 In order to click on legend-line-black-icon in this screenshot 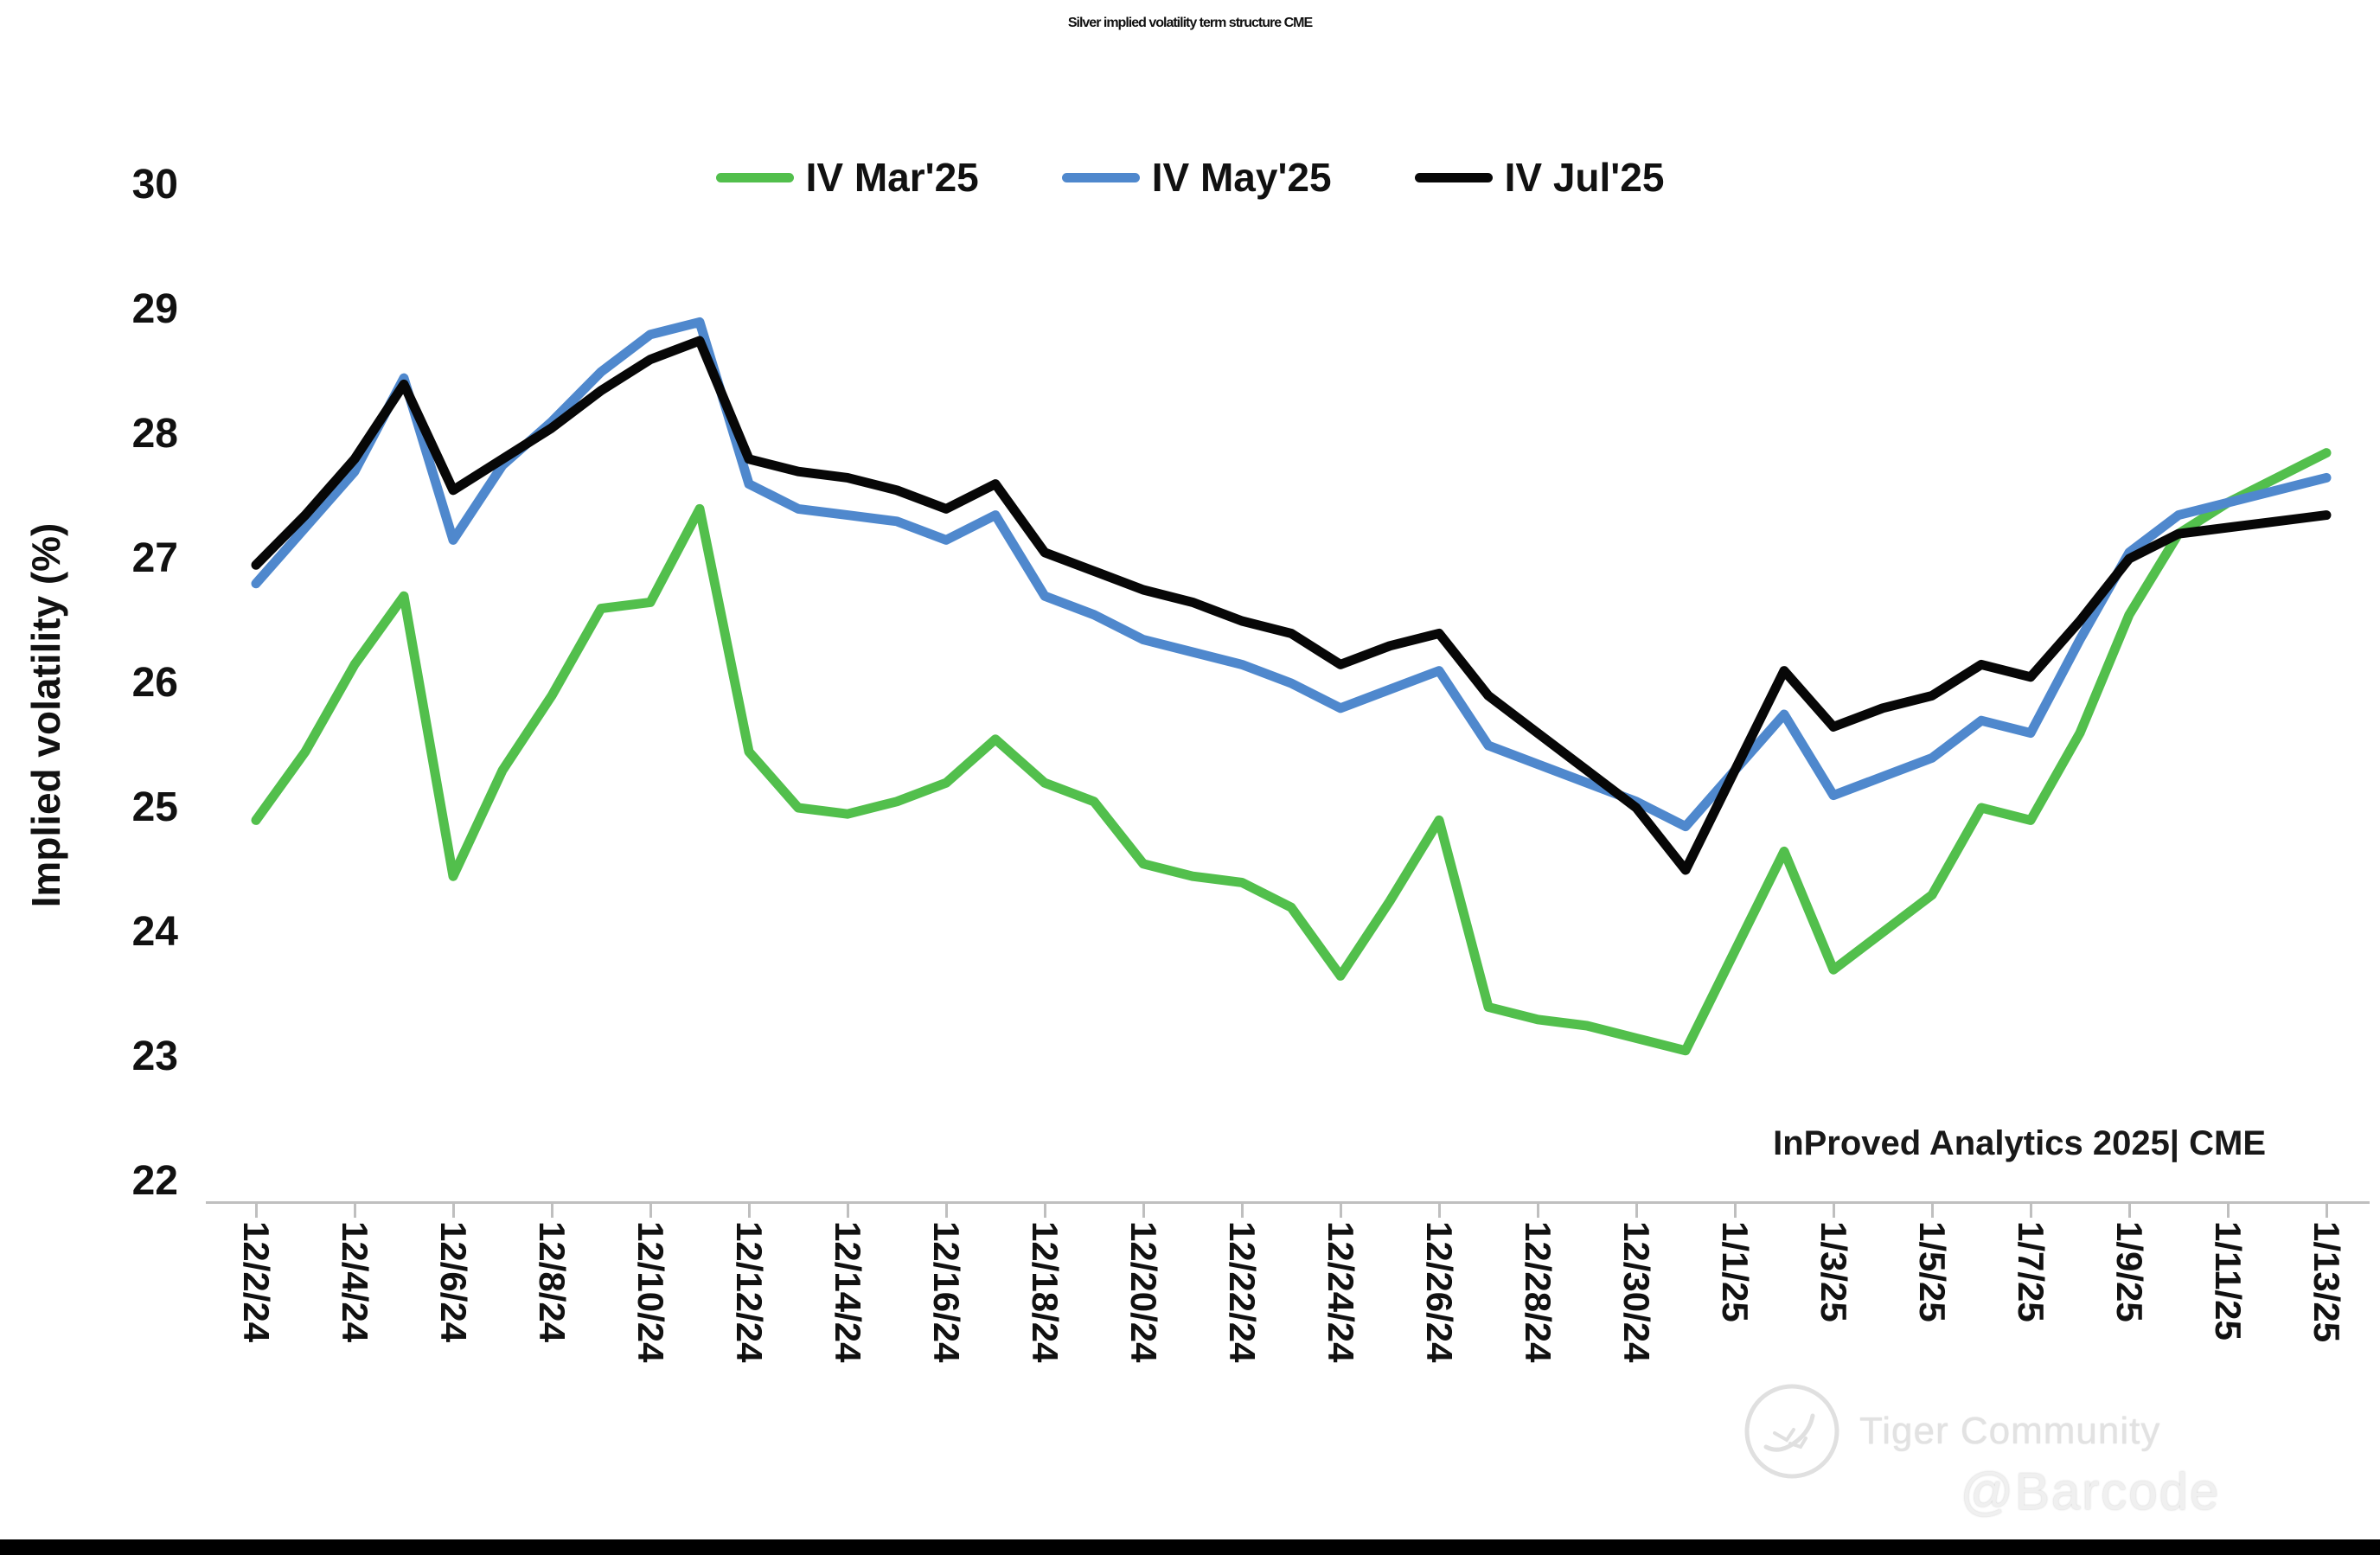, I will do `click(1454, 177)`.